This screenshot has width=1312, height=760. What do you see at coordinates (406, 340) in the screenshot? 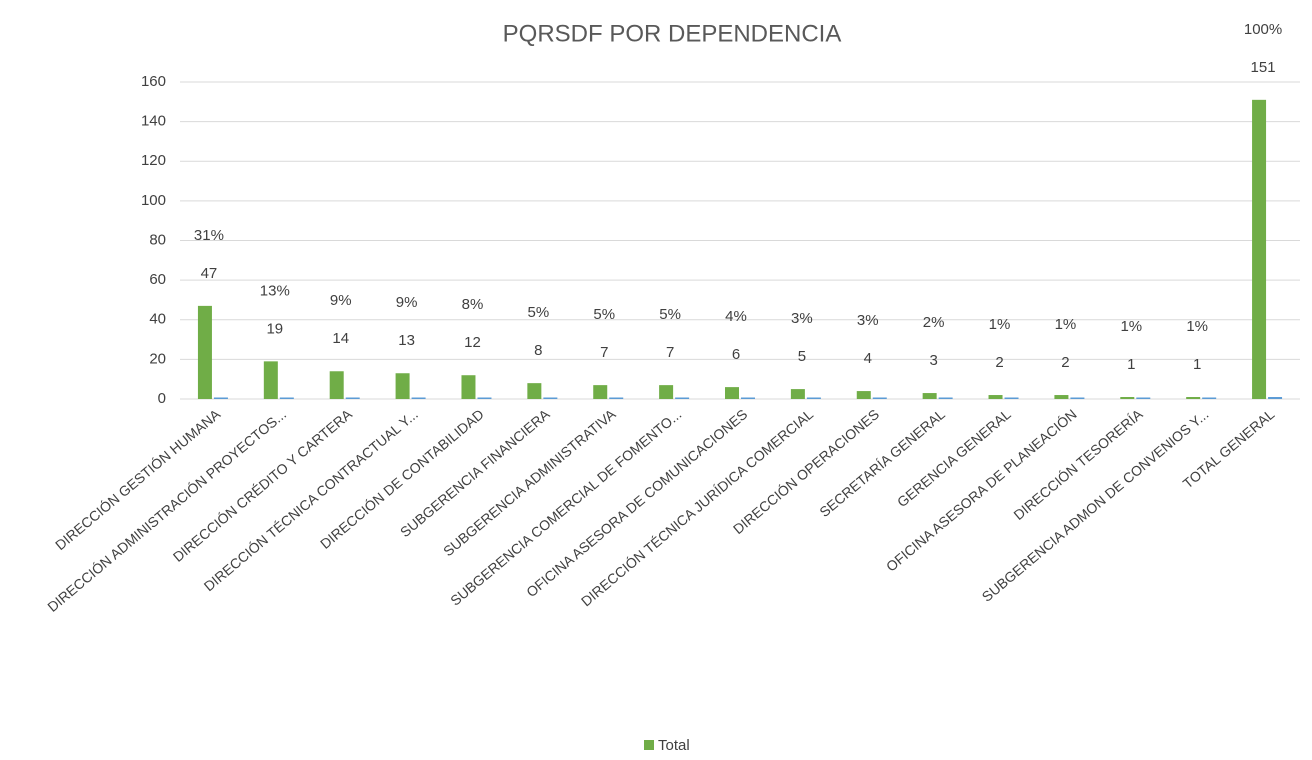
I see `data-label: 13` at bounding box center [406, 340].